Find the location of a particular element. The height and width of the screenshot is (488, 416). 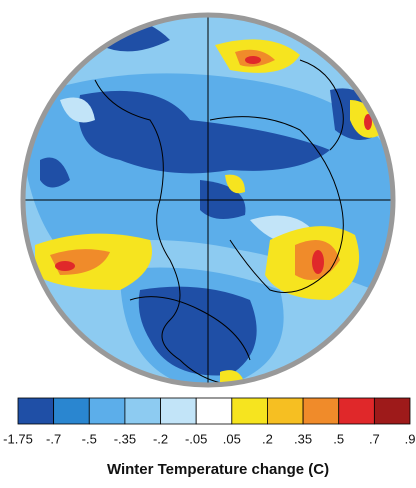

colorbar-tick-label: .7 is located at coordinates (374, 438).